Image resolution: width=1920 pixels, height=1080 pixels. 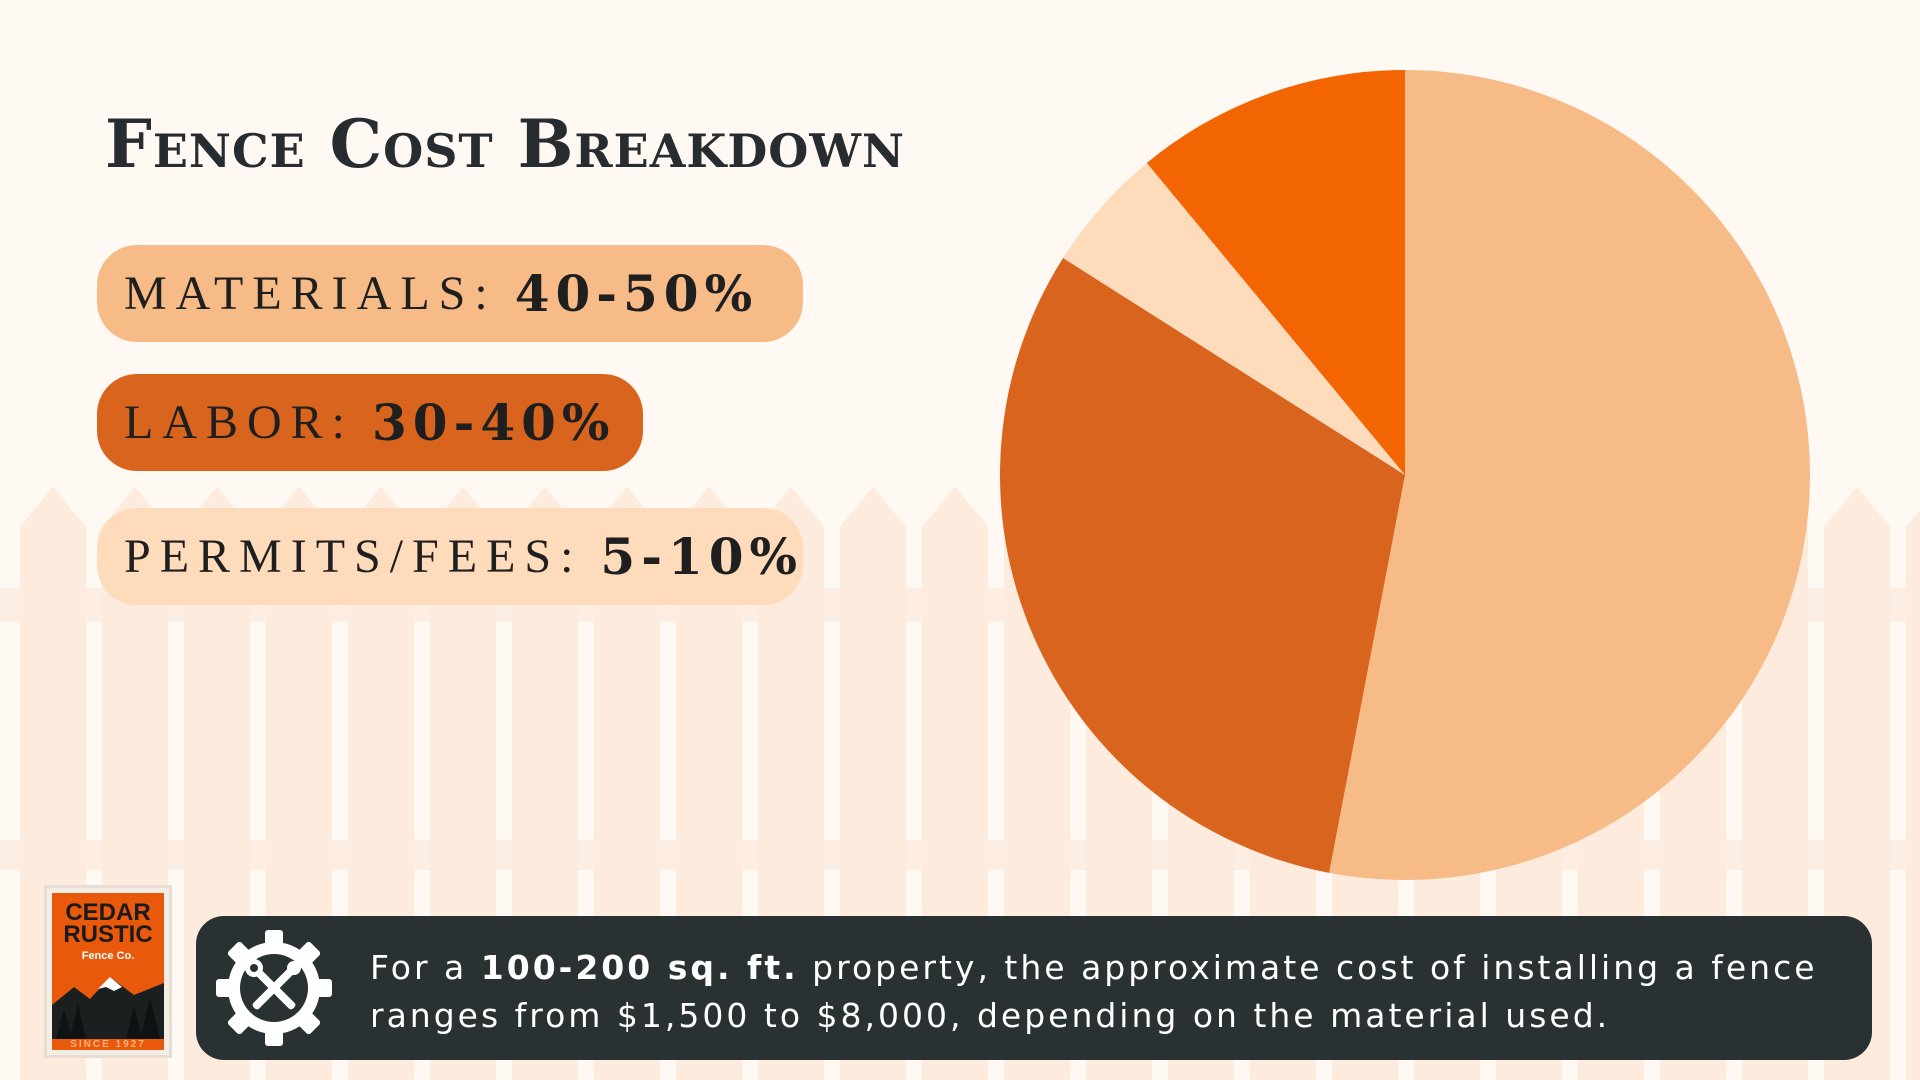 I want to click on labor-label: LABOR:, so click(x=239, y=422).